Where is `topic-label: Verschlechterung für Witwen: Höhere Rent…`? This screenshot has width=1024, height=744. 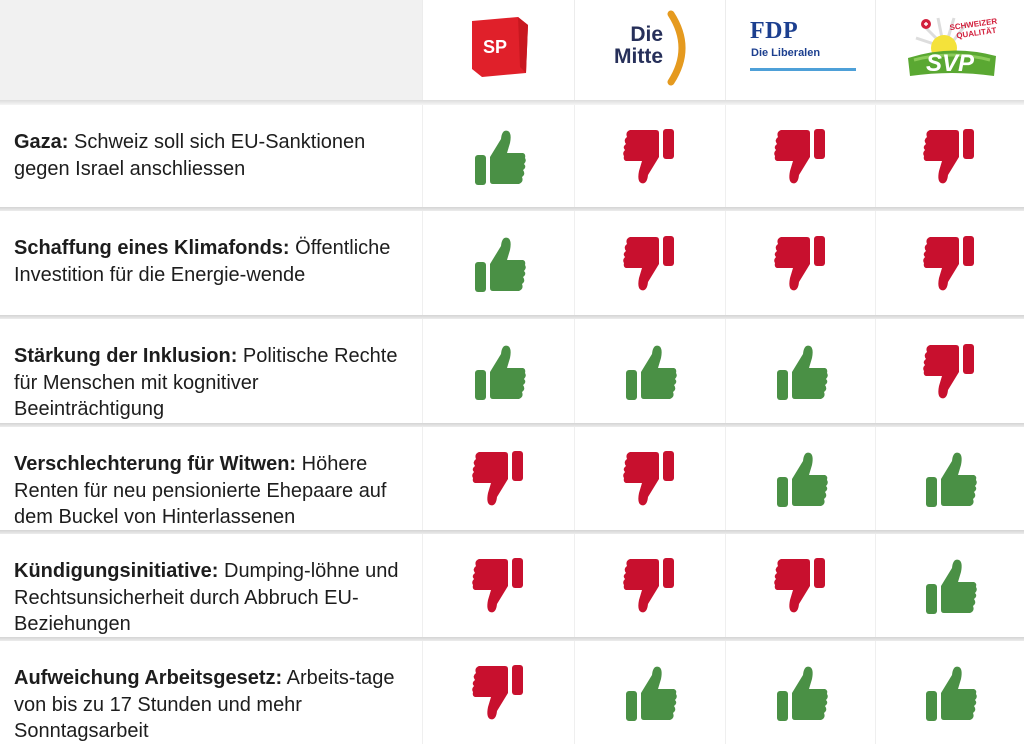 topic-label: Verschlechterung für Witwen: Höhere Rent… is located at coordinates (211, 479).